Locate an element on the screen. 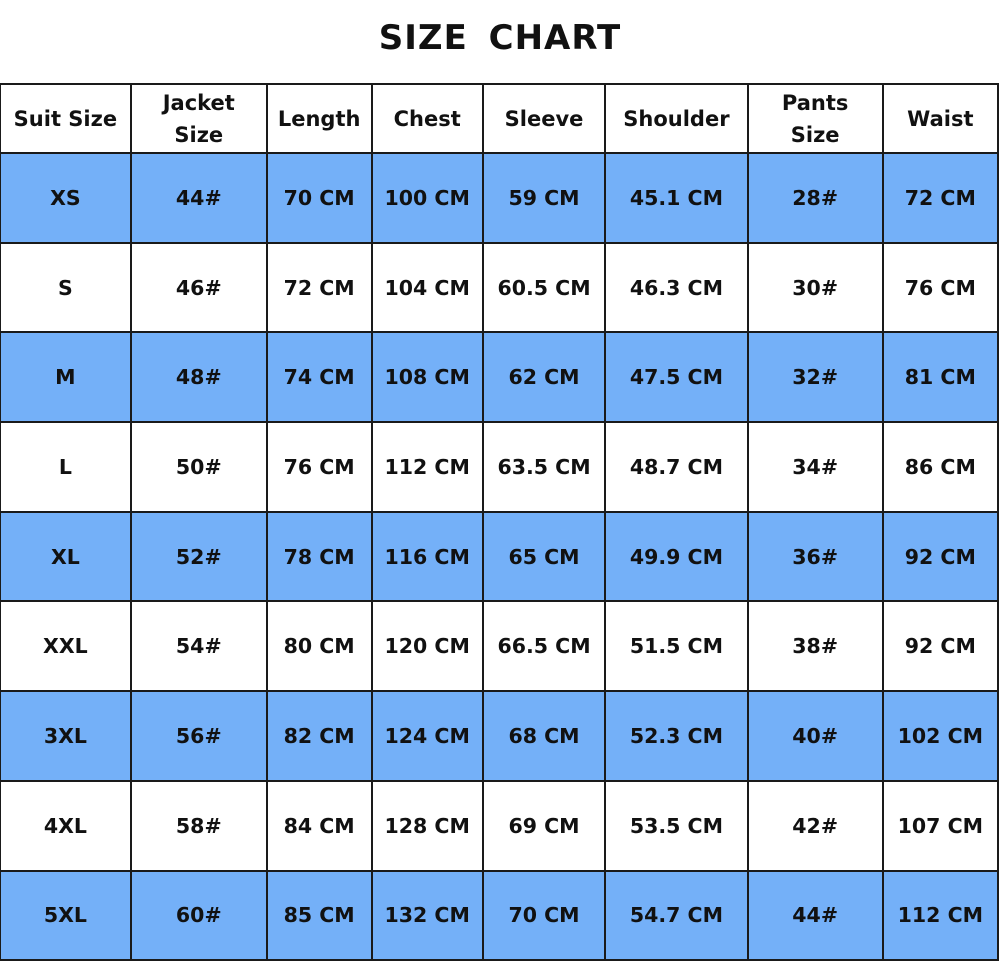 The image size is (1000, 961). cell-pants-size: 40# is located at coordinates (815, 736).